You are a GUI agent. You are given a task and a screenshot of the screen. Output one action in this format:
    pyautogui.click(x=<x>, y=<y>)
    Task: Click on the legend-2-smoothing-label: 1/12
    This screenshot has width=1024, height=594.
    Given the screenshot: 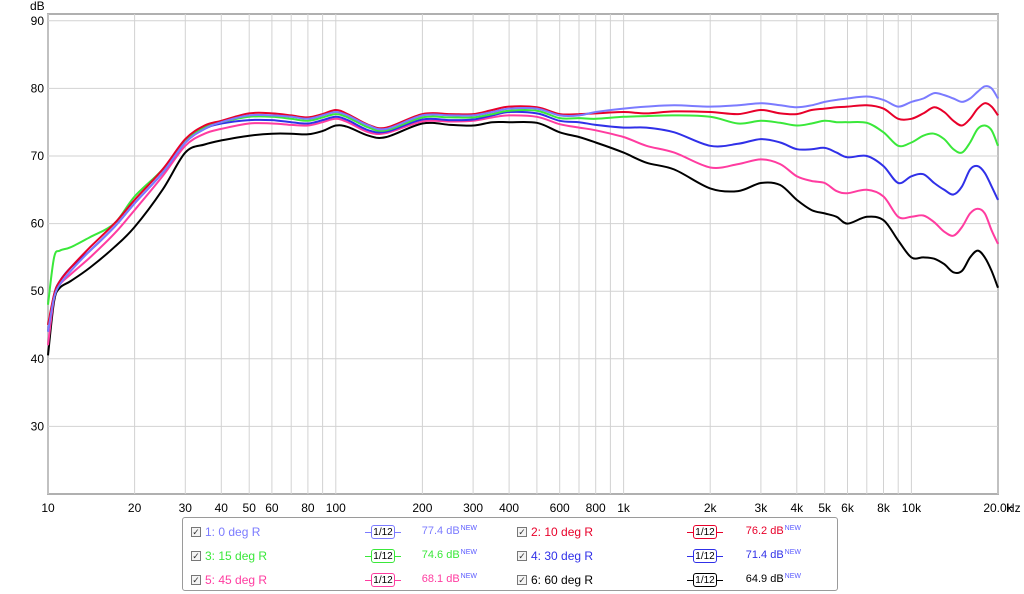 What is the action you would take?
    pyautogui.click(x=705, y=532)
    